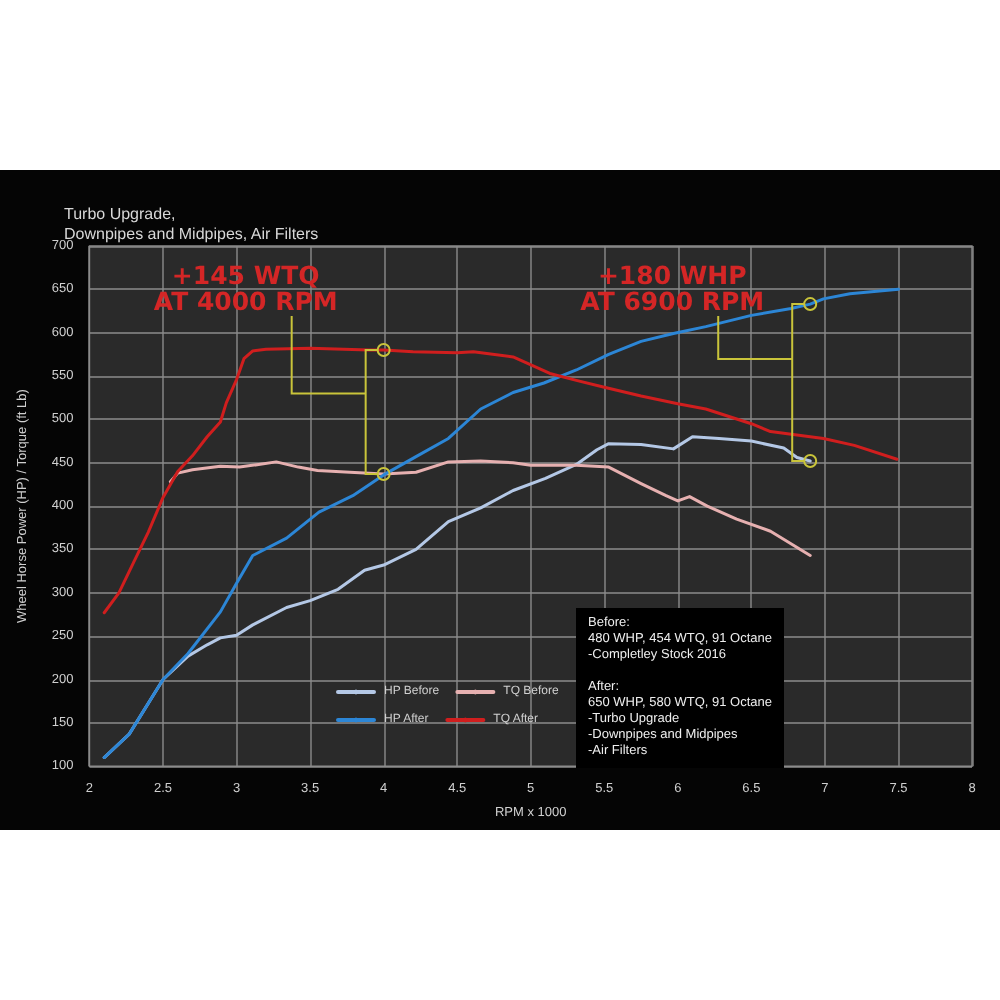 This screenshot has height=1000, width=1000. I want to click on annotation: +180 WHP AT 6900 RPM, so click(672, 288).